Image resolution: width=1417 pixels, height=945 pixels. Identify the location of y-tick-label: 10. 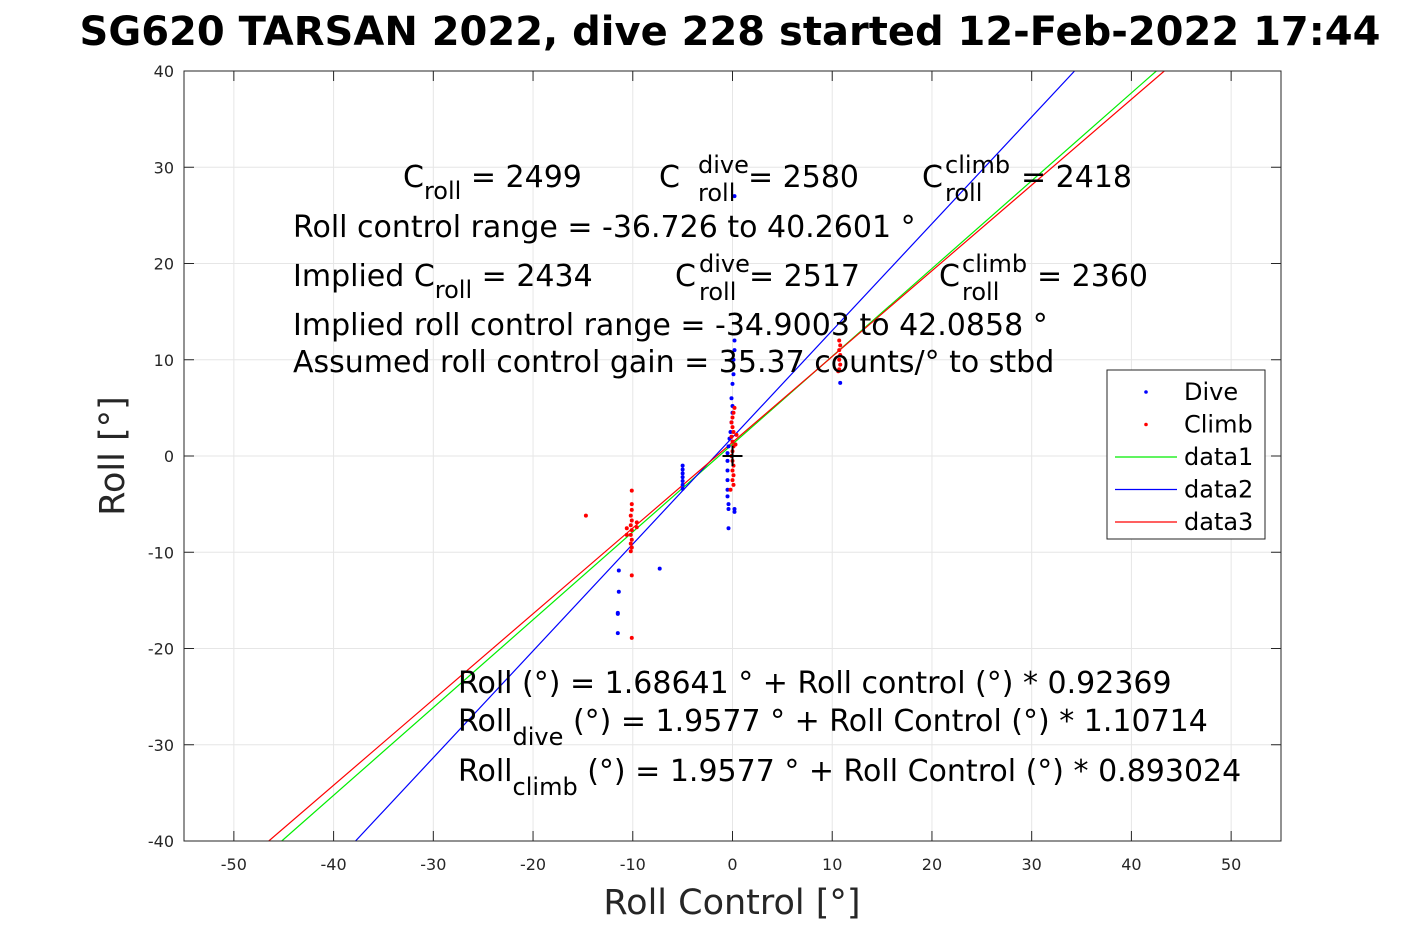
(164, 360).